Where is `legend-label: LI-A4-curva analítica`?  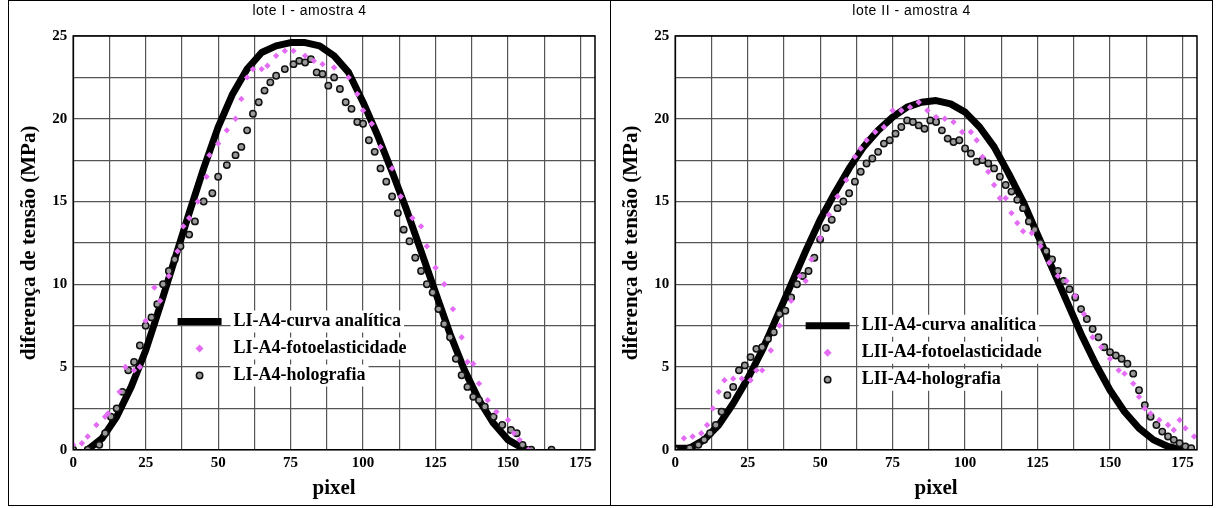
legend-label: LI-A4-curva analítica is located at coordinates (317, 320).